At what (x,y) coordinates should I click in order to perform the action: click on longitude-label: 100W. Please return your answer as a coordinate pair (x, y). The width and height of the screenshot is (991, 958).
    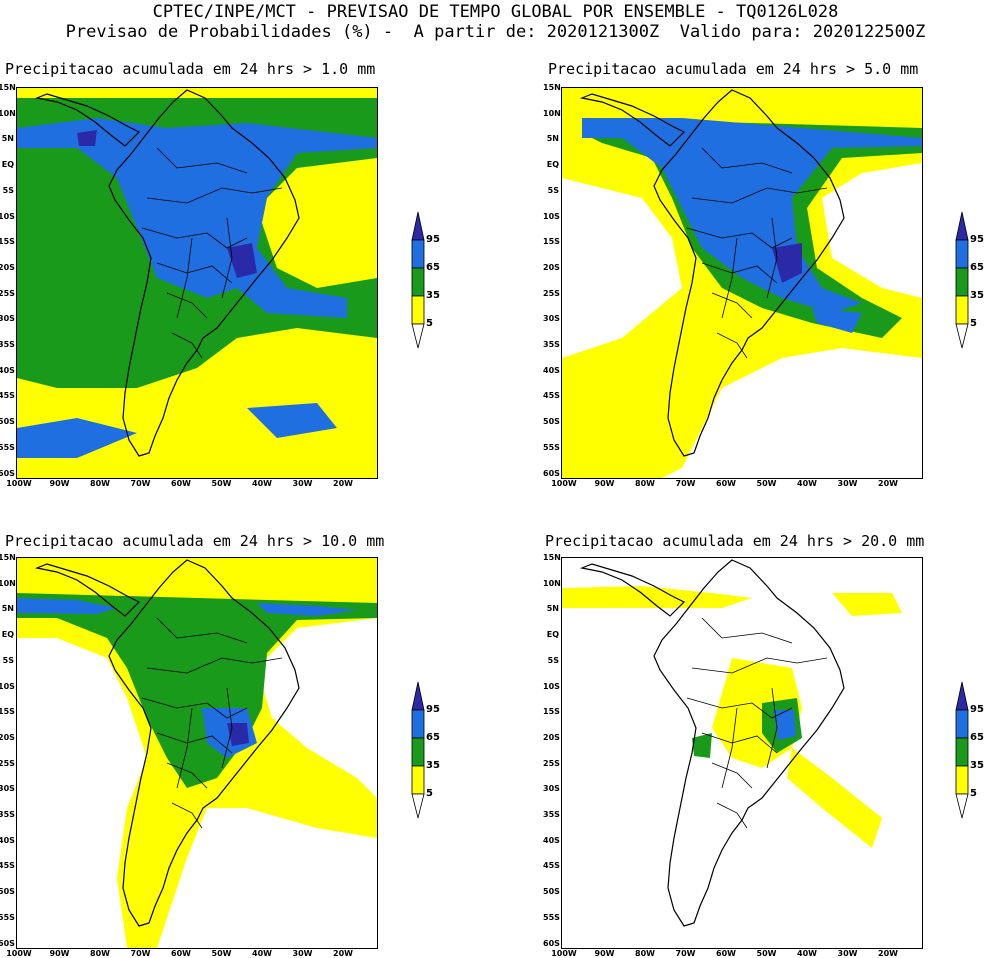
    Looking at the image, I should click on (564, 483).